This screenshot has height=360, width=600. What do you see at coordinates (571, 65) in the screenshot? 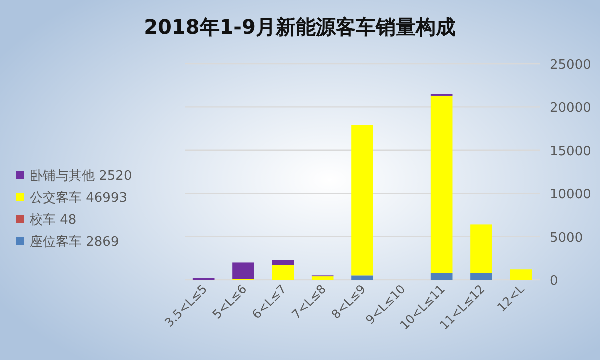
I see `y-tick-label: 25000` at bounding box center [571, 65].